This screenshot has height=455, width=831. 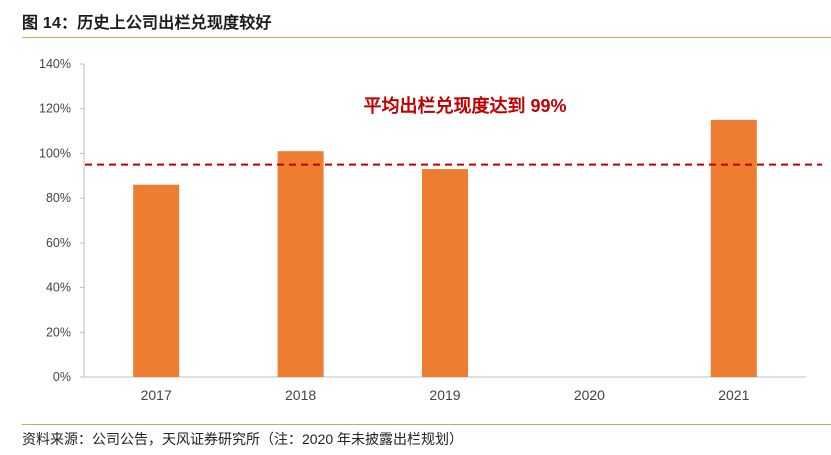 I want to click on figure-title: 图 14：历史上公司出栏兑现度较好, so click(x=147, y=23).